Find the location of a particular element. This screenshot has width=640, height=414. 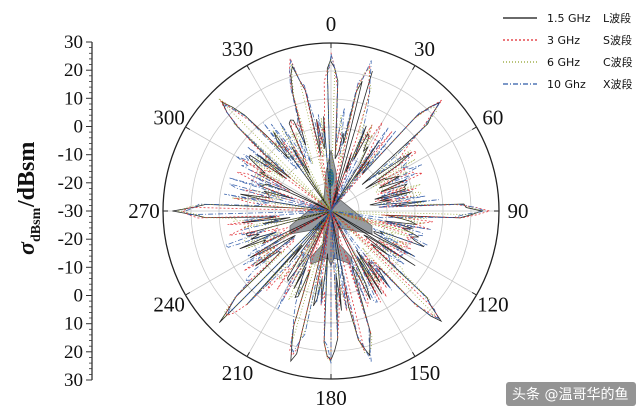

watermark-text: 头条 @温哥华的鱼 is located at coordinates (570, 394).